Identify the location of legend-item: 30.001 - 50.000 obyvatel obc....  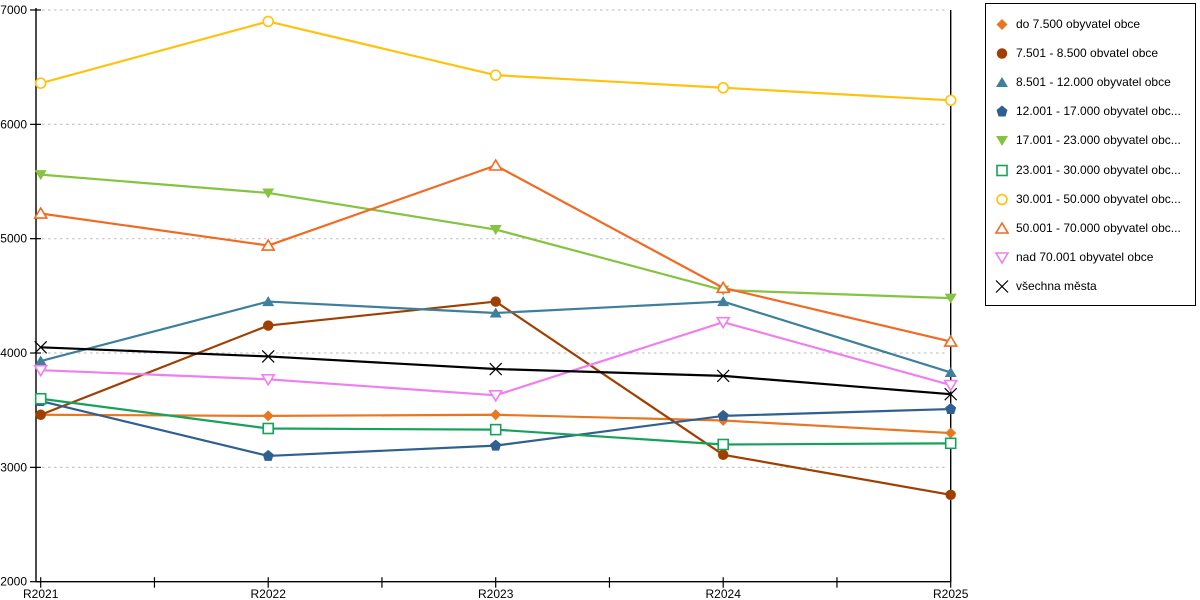
(1093, 198).